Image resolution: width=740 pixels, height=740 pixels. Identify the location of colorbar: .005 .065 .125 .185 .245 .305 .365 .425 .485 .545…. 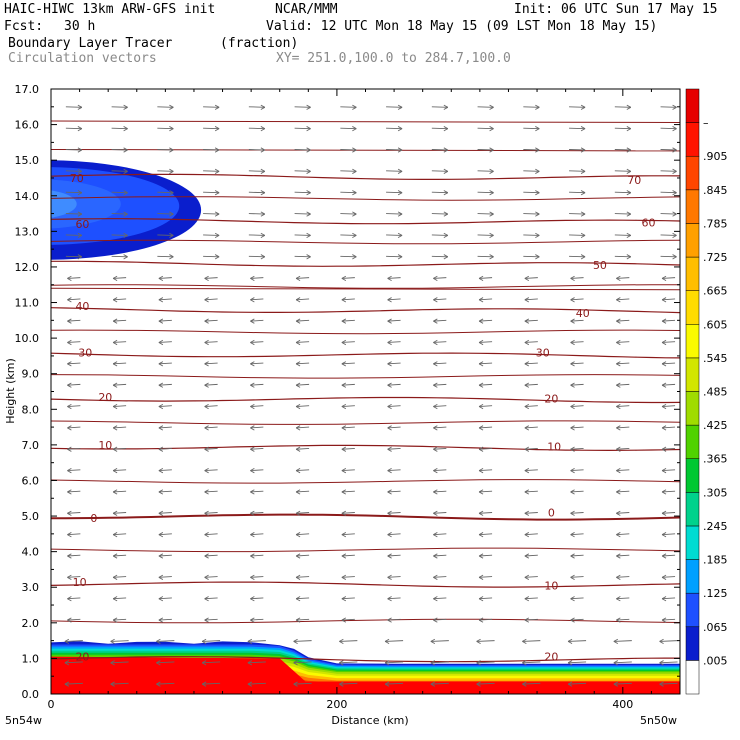
(706, 391).